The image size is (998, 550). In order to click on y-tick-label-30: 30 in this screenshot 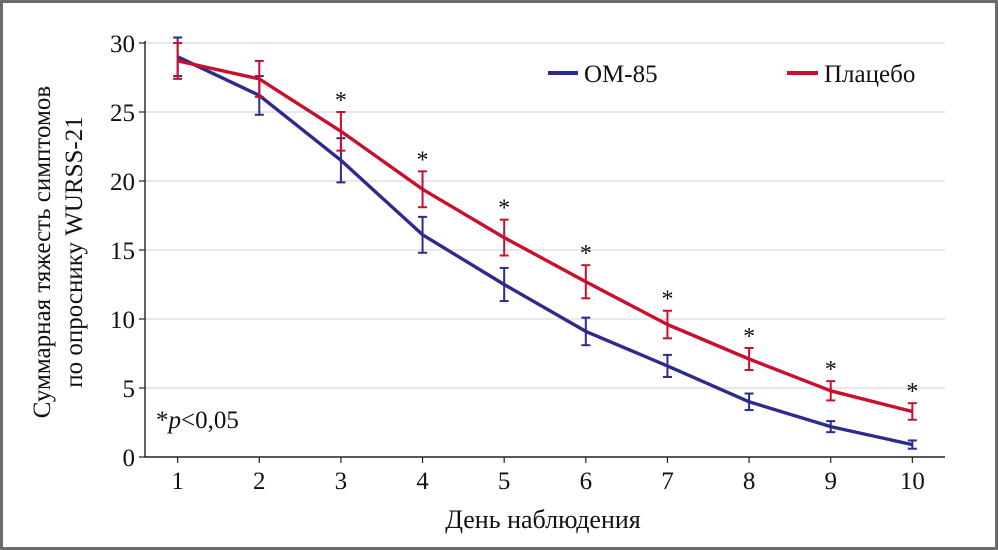, I will do `click(122, 44)`.